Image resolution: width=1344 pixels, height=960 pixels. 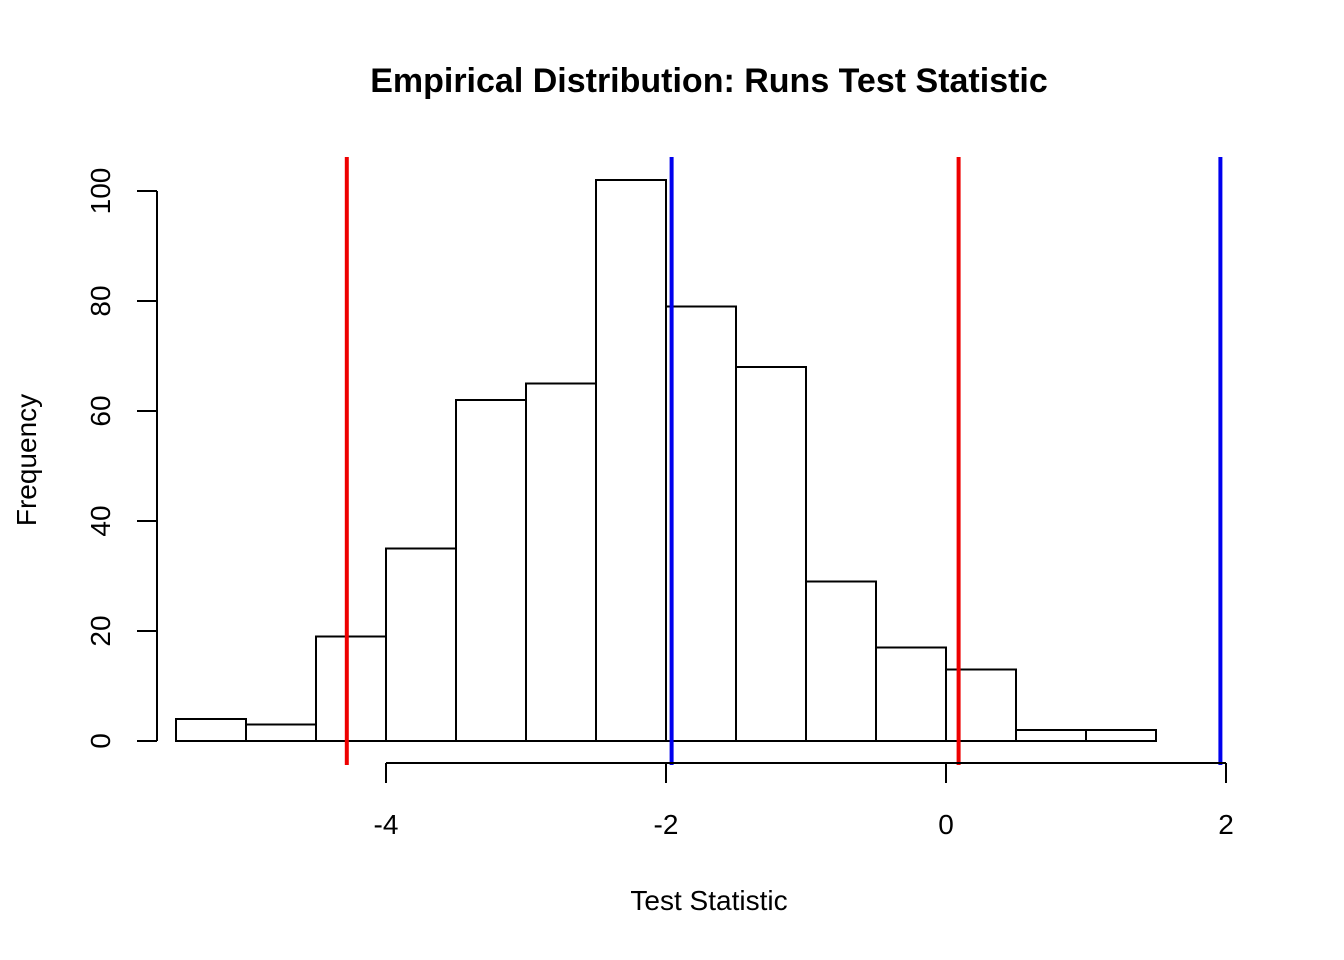 What do you see at coordinates (100, 741) in the screenshot?
I see `y-tick-label: 0` at bounding box center [100, 741].